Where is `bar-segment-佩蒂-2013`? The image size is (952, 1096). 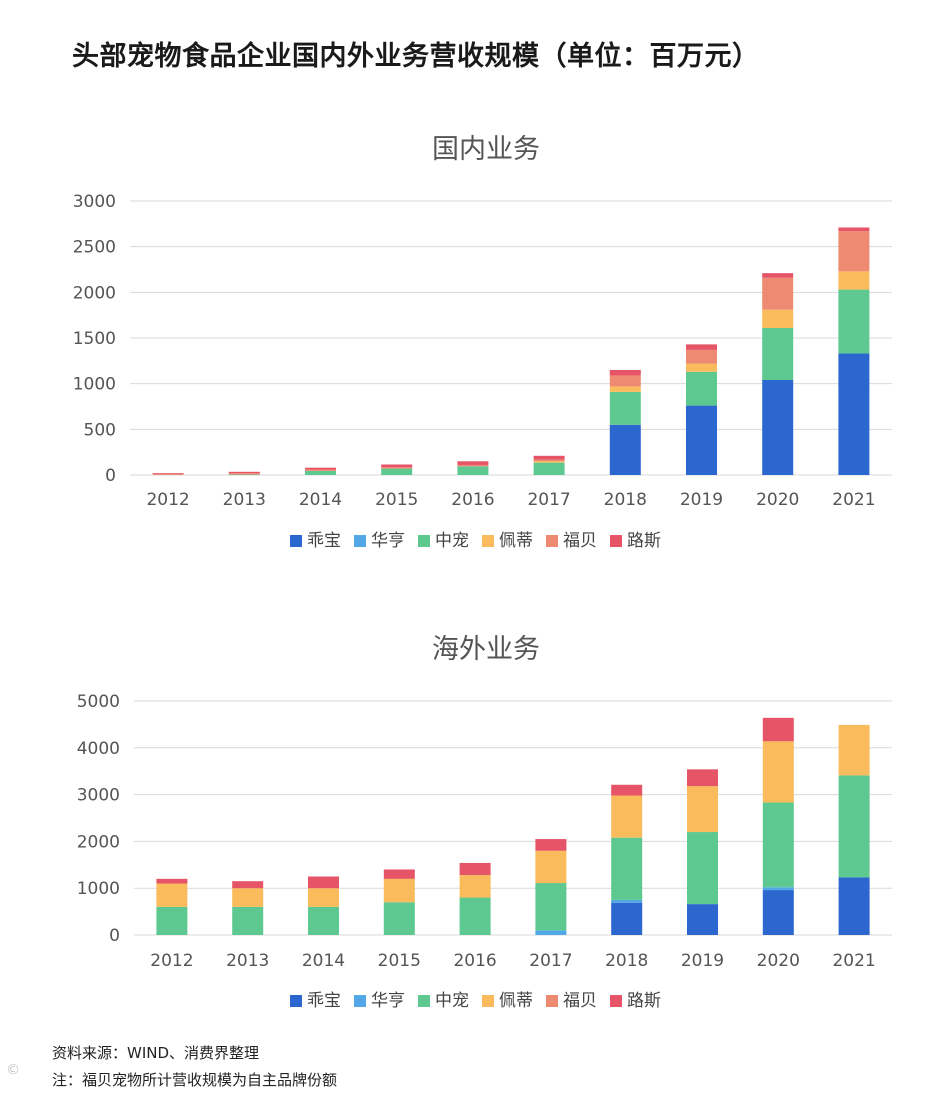 bar-segment-佩蒂-2013 is located at coordinates (248, 897).